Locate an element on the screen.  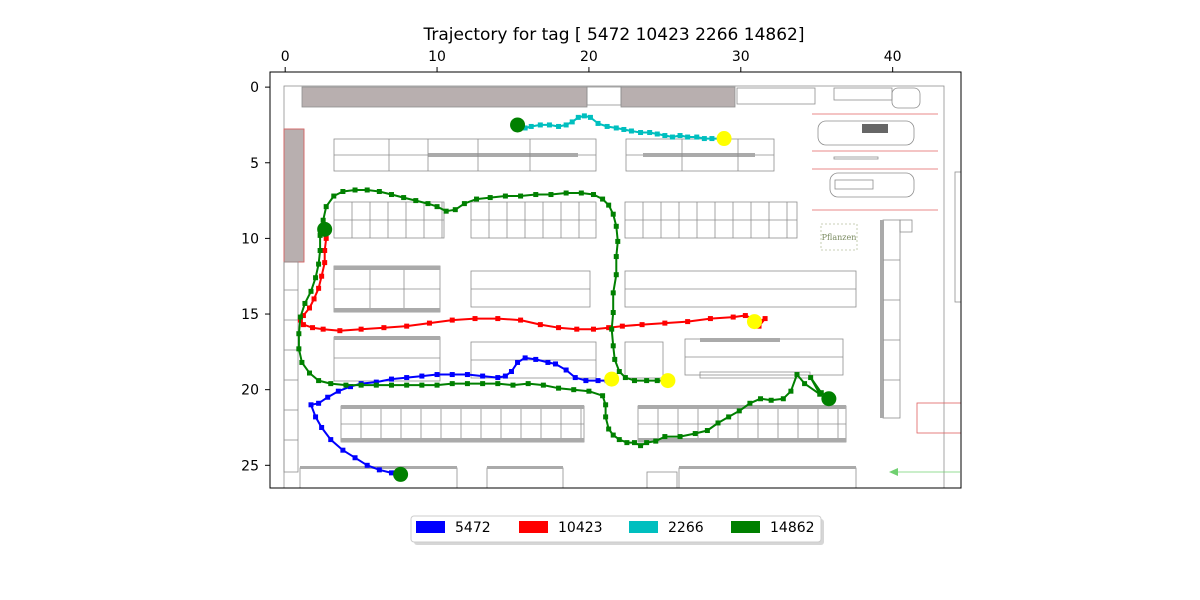
x-tick-label: 20 is located at coordinates (589, 57).